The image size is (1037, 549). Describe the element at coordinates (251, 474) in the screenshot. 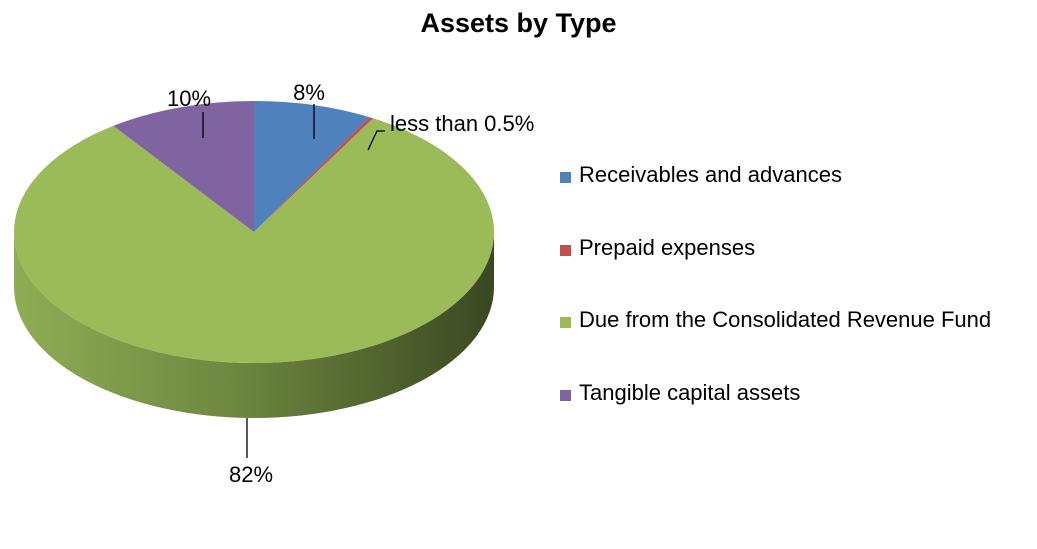

I see `data-label-crf: 82%` at that location.